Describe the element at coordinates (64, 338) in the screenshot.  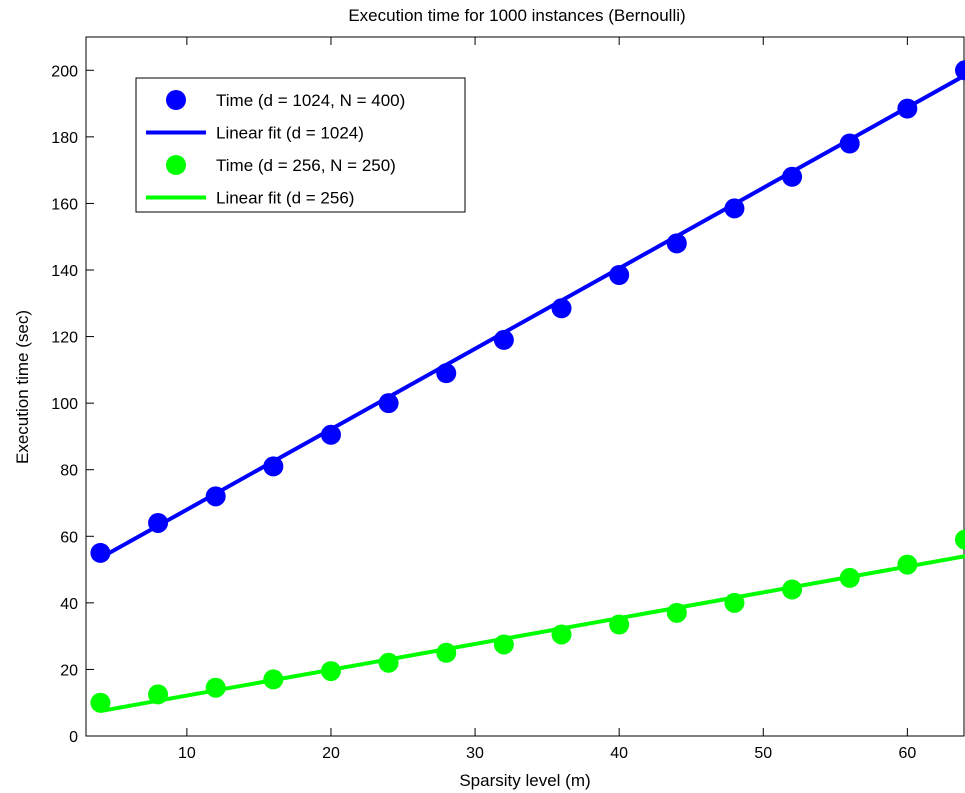
I see `y-tick-label: 120` at that location.